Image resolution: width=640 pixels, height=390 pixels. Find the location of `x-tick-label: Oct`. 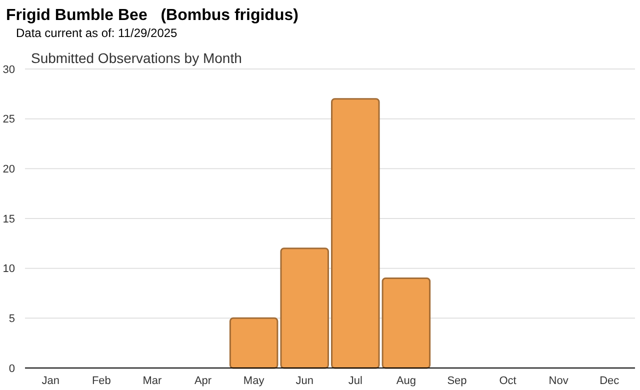

x-tick-label: Oct is located at coordinates (507, 381).